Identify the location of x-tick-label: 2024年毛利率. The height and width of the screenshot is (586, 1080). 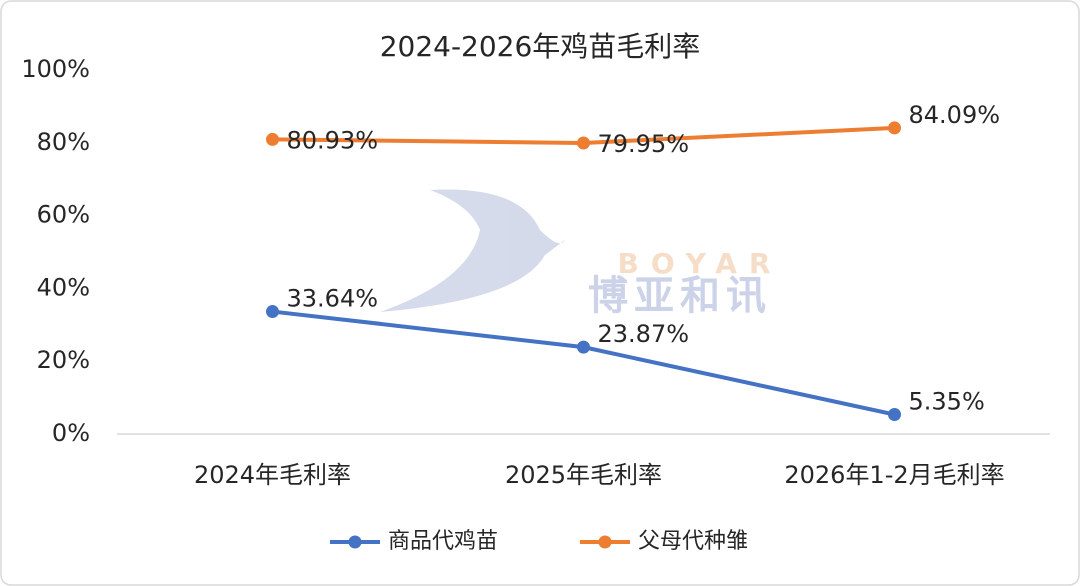
(272, 475).